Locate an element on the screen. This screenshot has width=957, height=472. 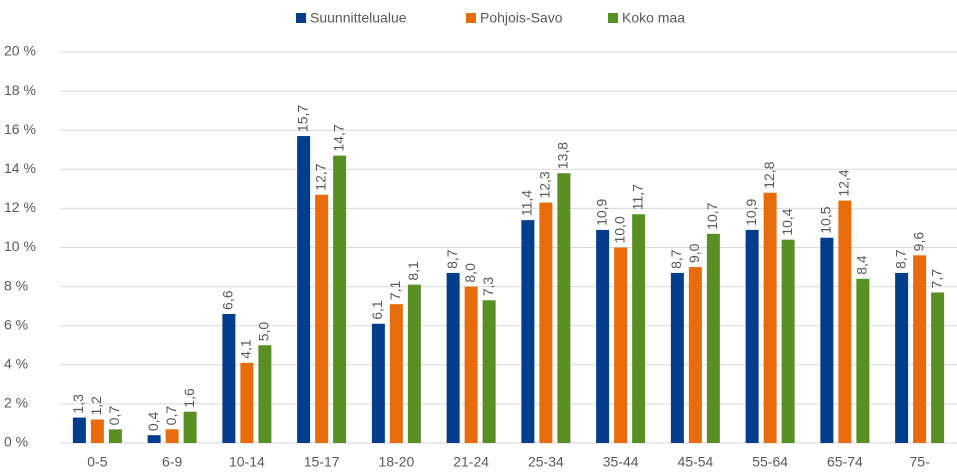
value-label: 12,4 is located at coordinates (844, 182).